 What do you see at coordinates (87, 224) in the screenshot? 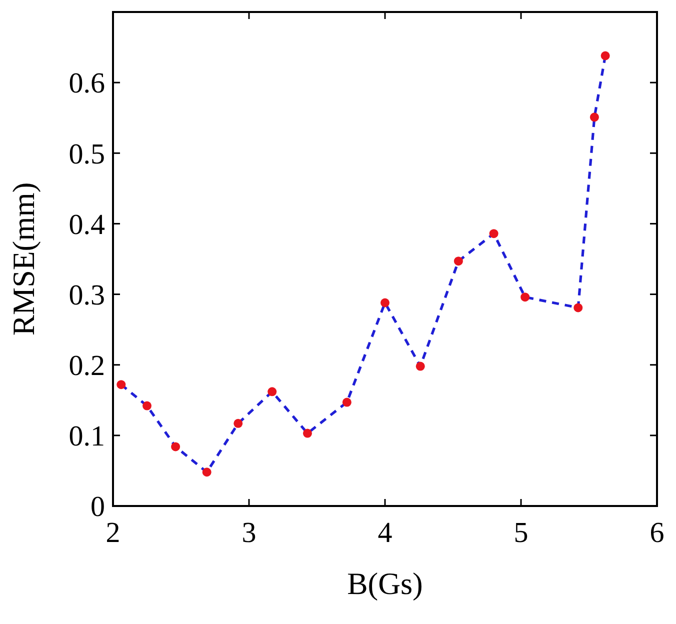
I see `y-tick-label: 0.4` at bounding box center [87, 224].